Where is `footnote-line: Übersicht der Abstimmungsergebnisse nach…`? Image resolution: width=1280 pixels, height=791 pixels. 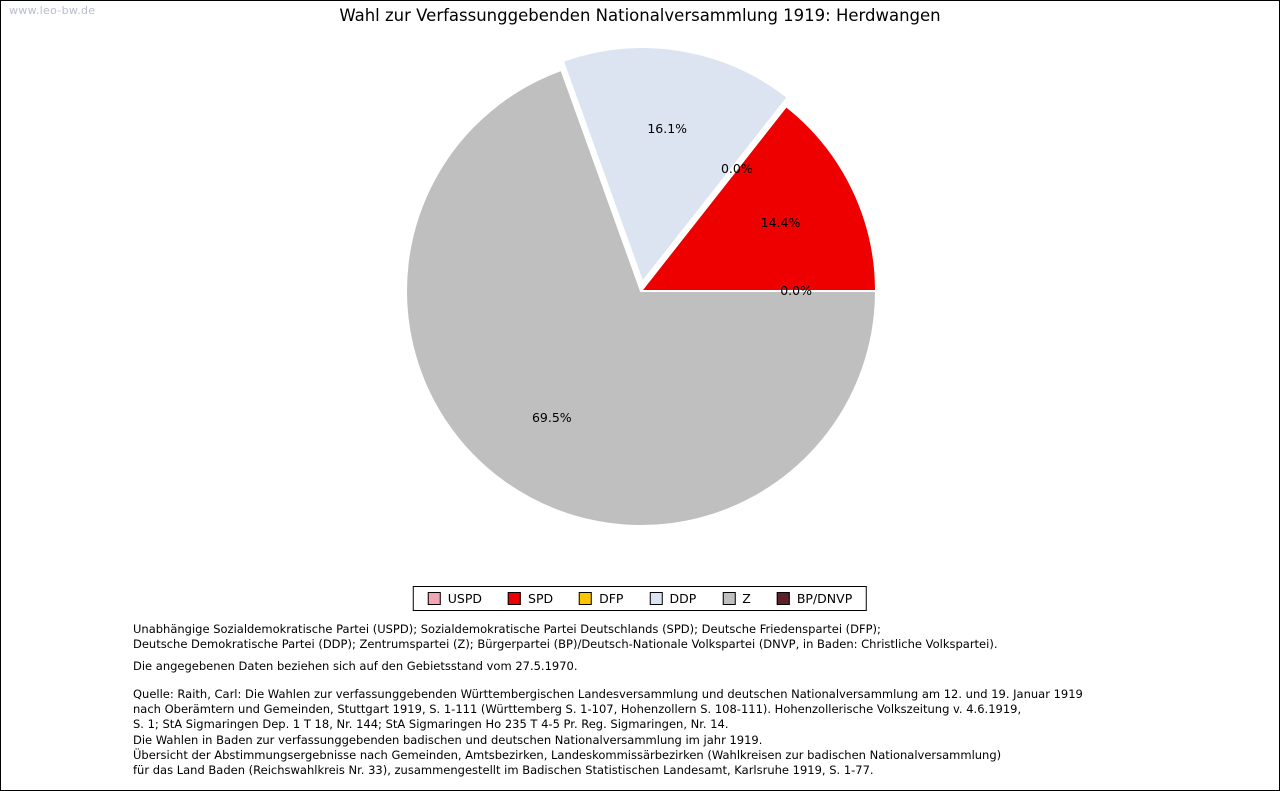 footnote-line: Übersicht der Abstimmungsergebnisse nach… is located at coordinates (567, 754).